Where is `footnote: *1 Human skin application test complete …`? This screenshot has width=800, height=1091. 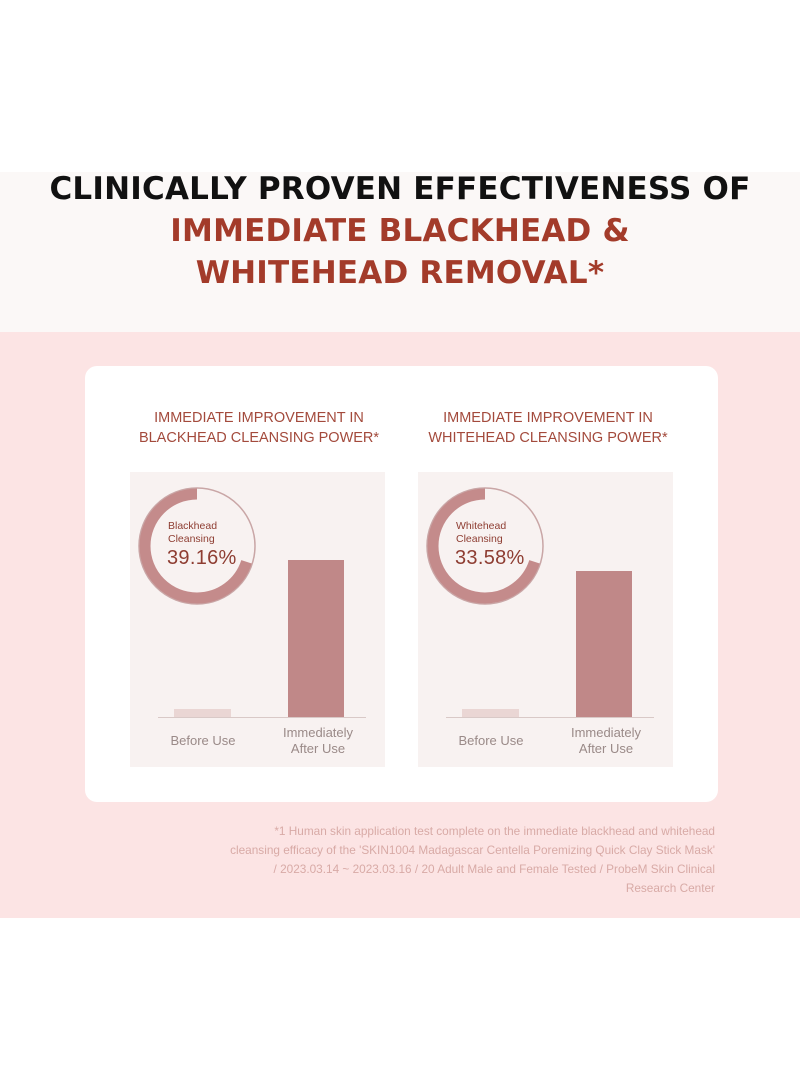
footnote: *1 Human skin application test complete … is located at coordinates (427, 860).